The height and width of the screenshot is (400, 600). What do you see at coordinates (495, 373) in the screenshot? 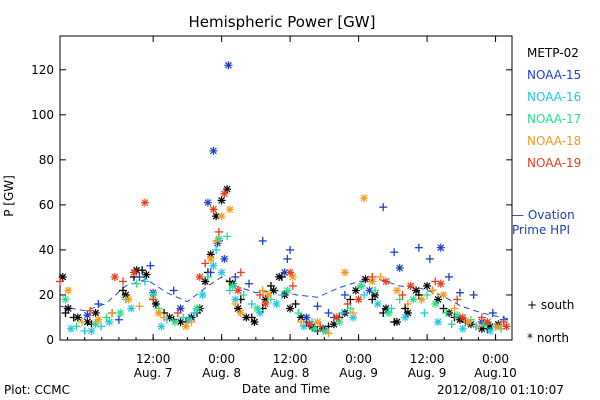
I see `x-tick-label-date: Aug.10` at bounding box center [495, 373].